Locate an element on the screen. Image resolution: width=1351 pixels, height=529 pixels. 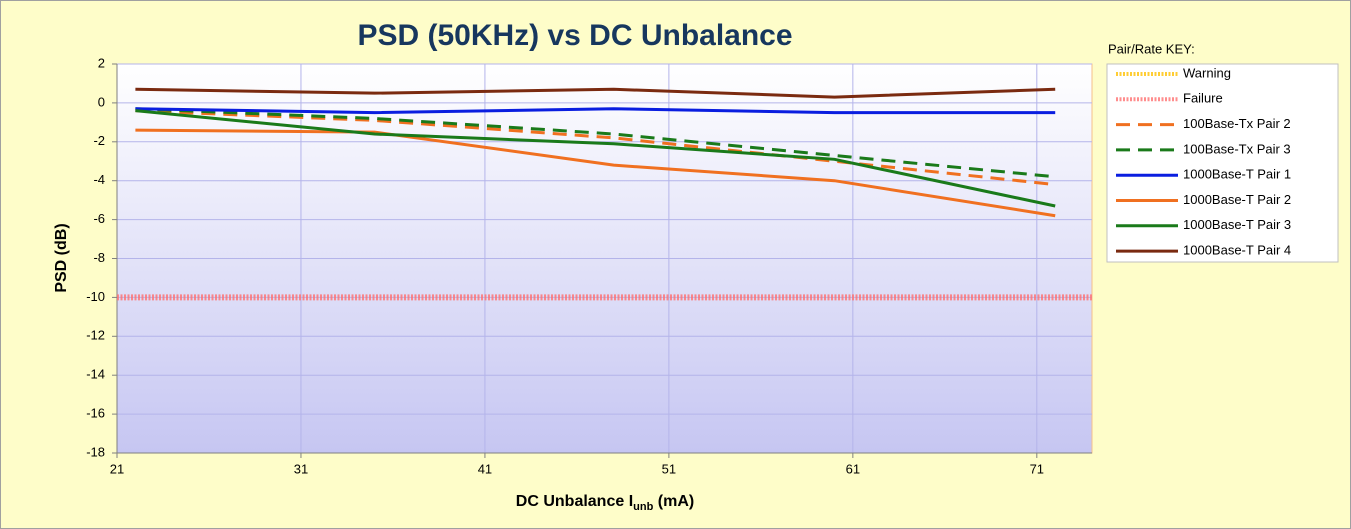
x-tick-label: 51 is located at coordinates (669, 468).